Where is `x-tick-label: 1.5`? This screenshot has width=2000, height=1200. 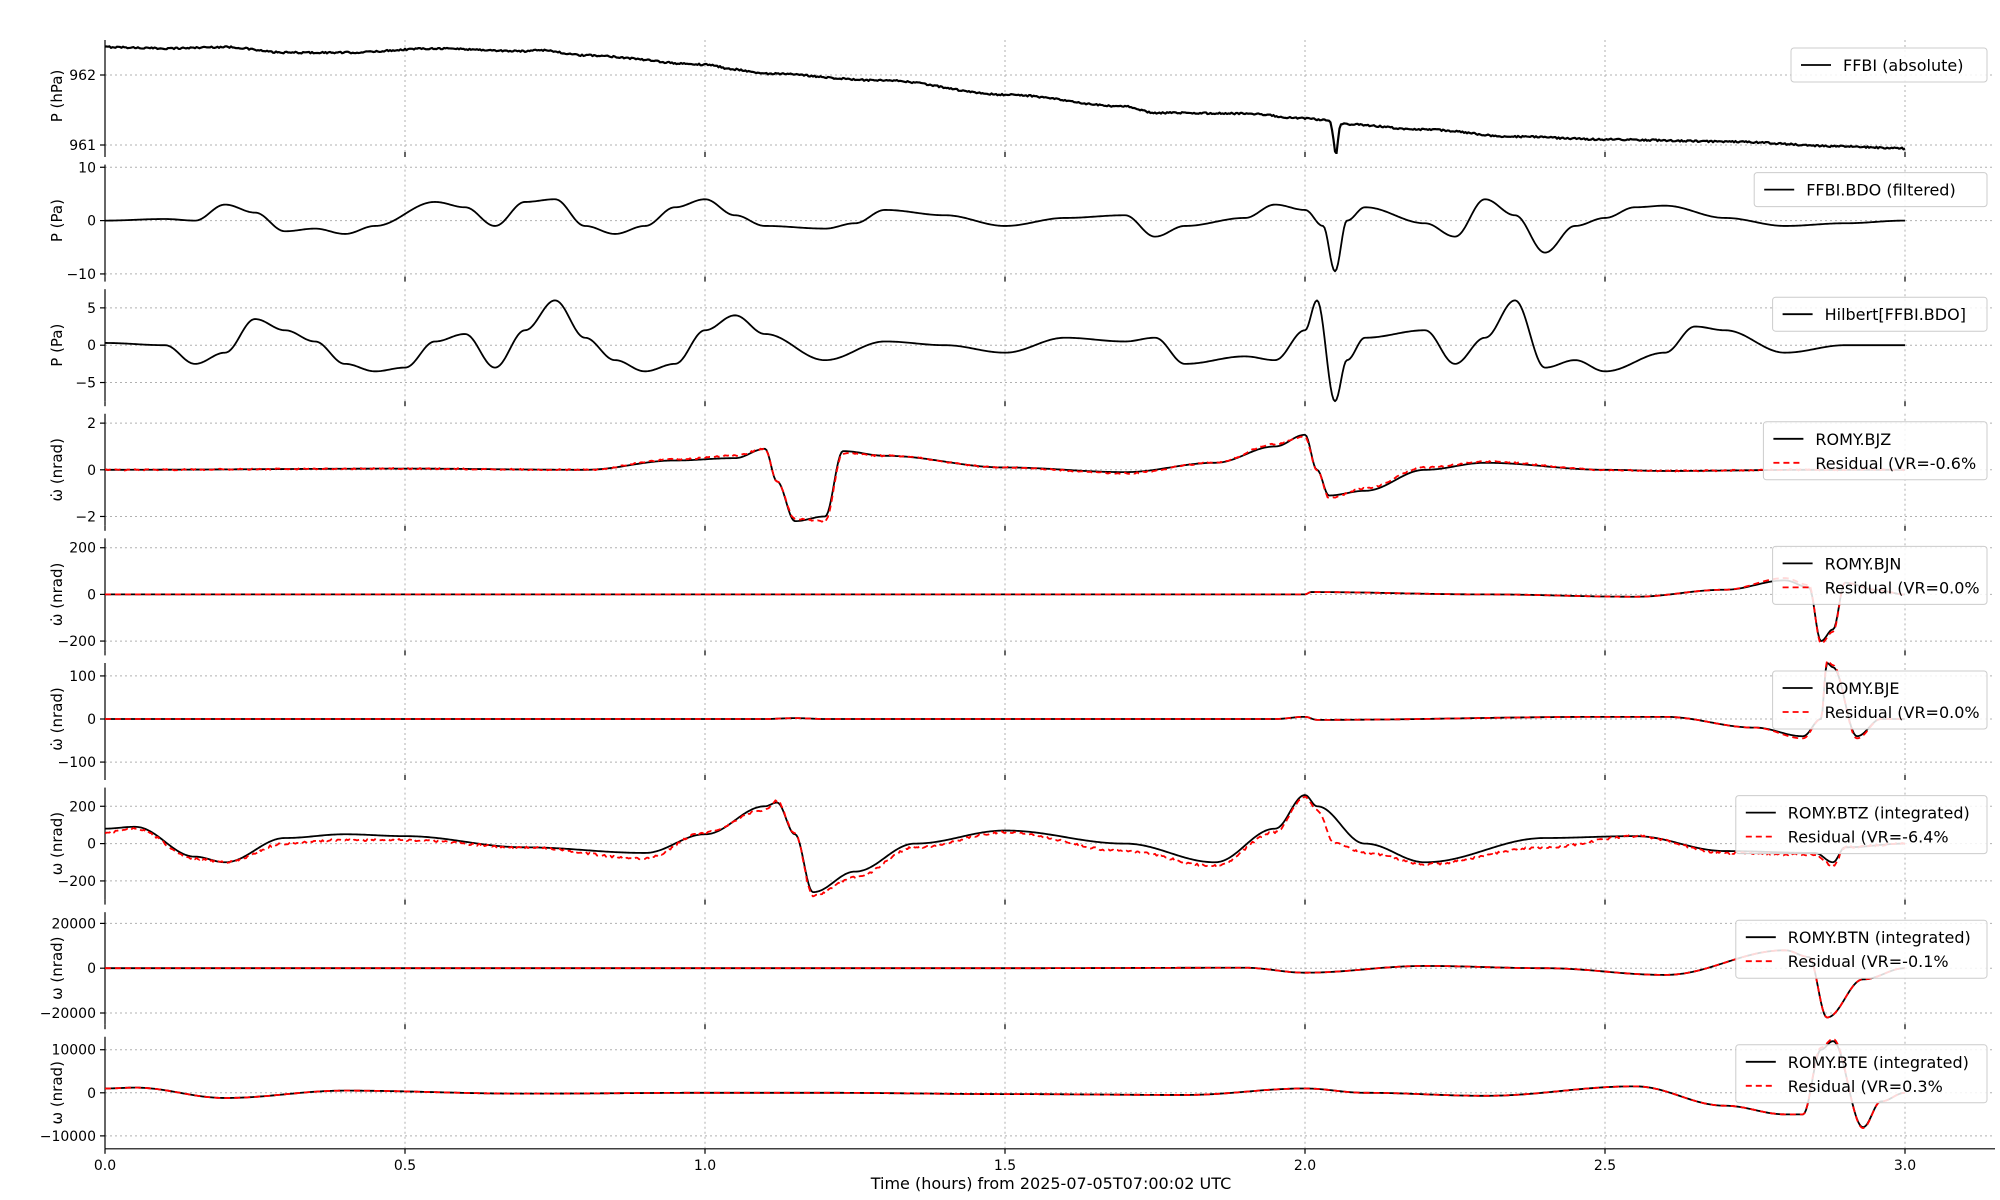 x-tick-label: 1.5 is located at coordinates (1005, 1166).